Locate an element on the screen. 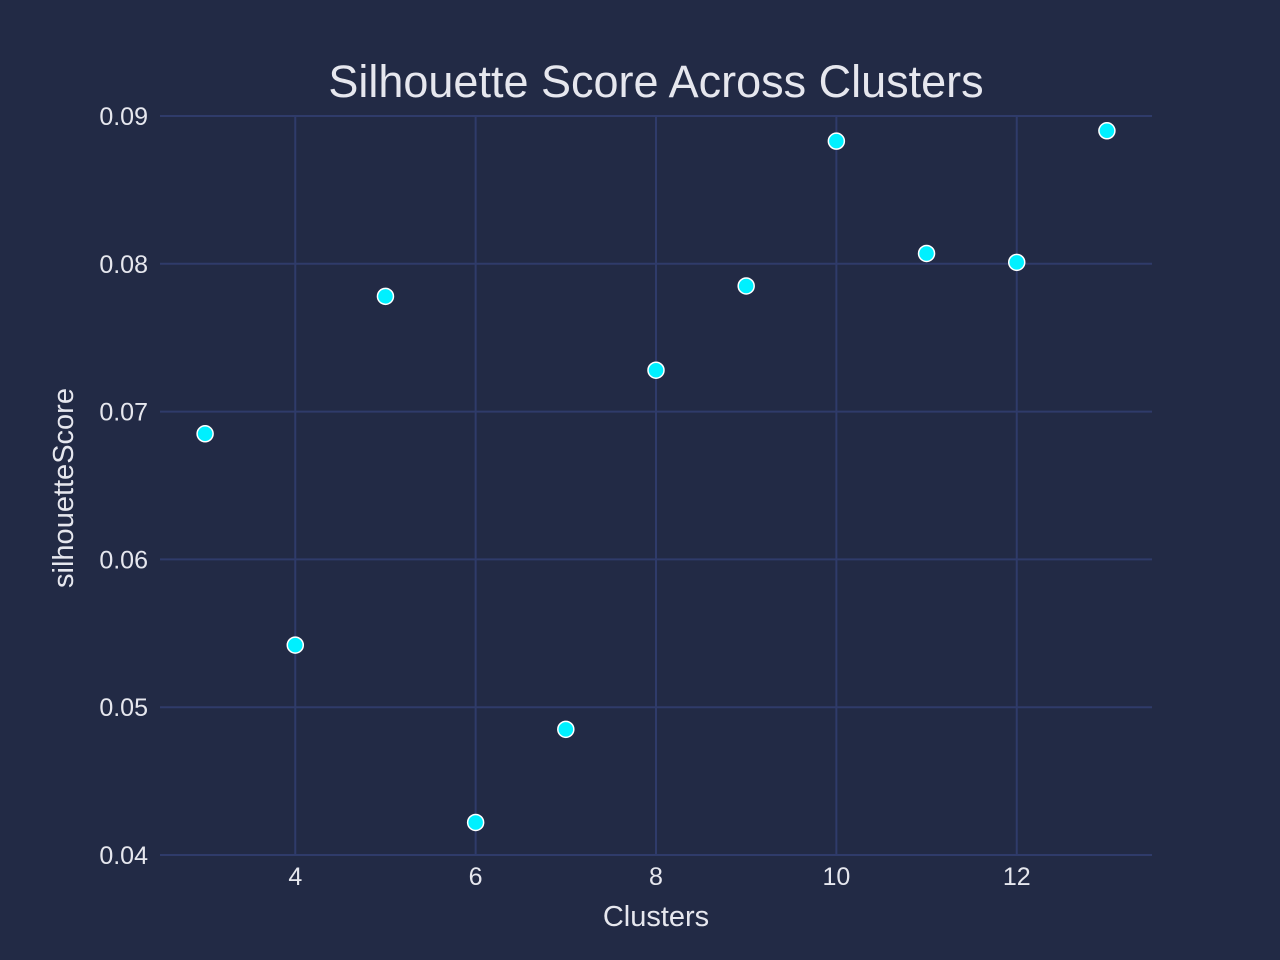  y-tick-label: 0.08 is located at coordinates (123, 265).